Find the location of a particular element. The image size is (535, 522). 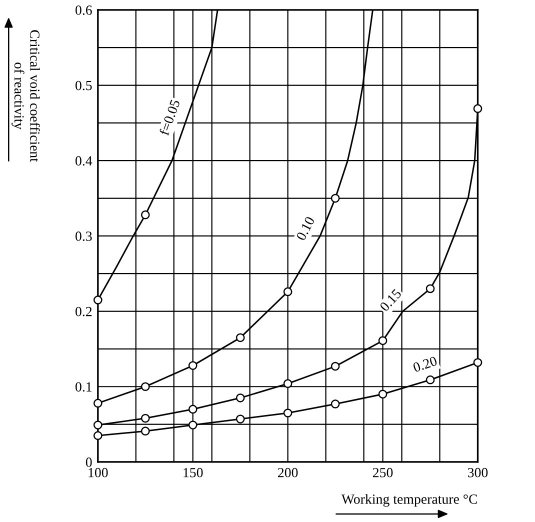

x-axis-title: Working temperature °C is located at coordinates (409, 500).